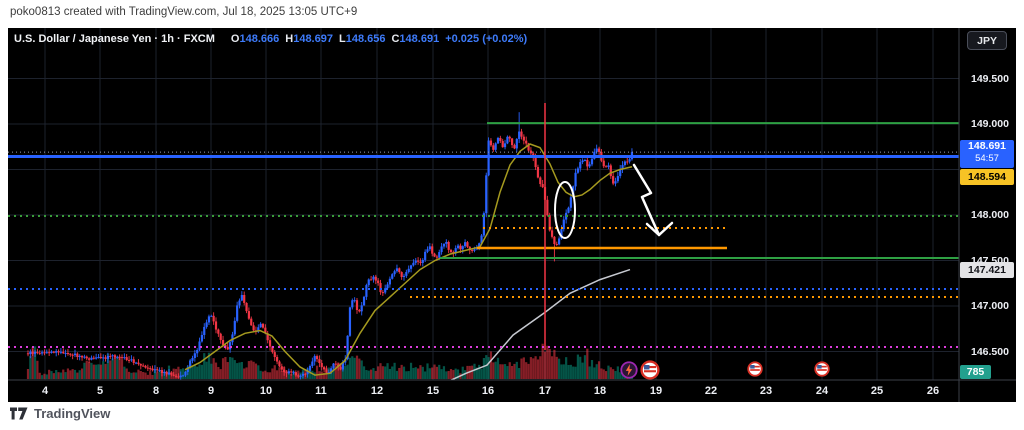 Image resolution: width=1024 pixels, height=430 pixels. Describe the element at coordinates (537, 326) in the screenshot. I see `ma-slow-line` at that location.